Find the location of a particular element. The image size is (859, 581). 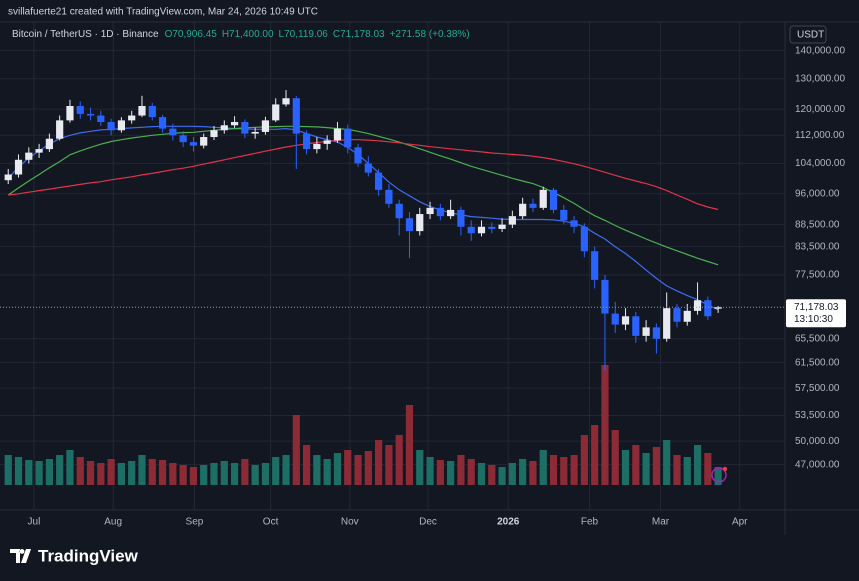

x-tick-label: Feb is located at coordinates (590, 522).